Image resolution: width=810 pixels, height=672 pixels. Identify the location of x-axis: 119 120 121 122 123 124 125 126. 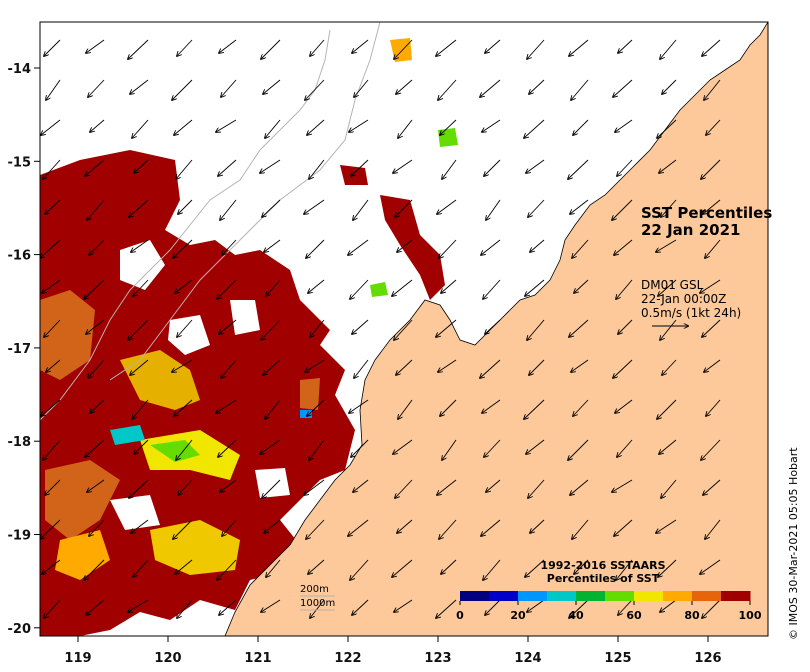
(393, 651).